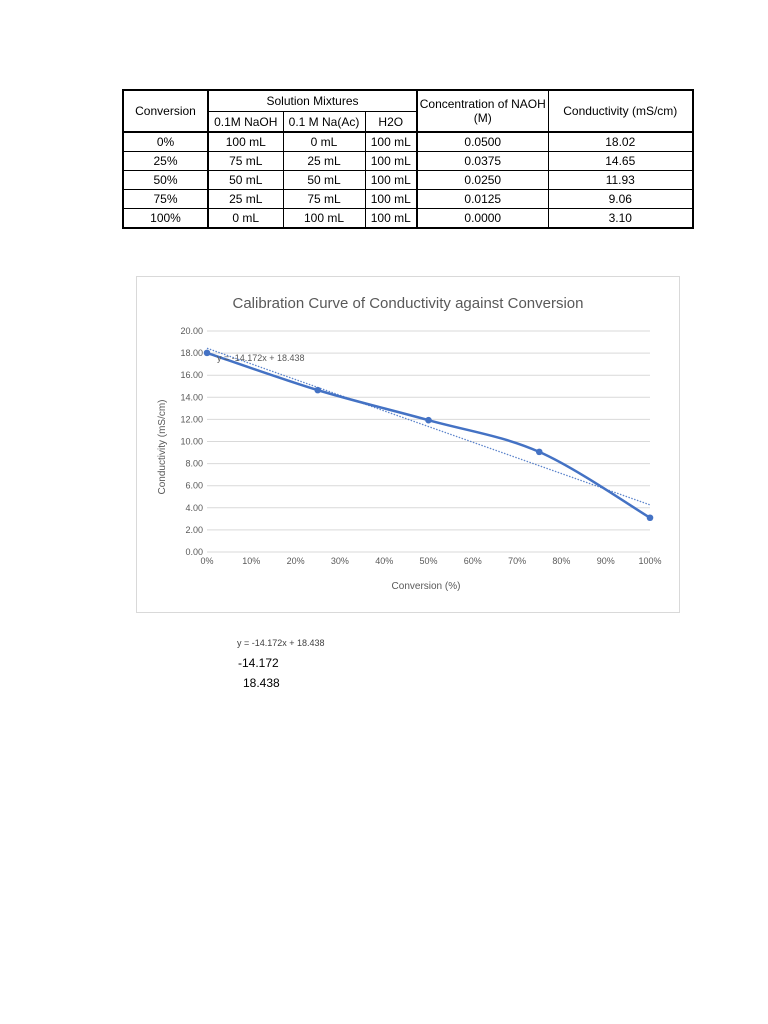 The height and width of the screenshot is (1024, 768). Describe the element at coordinates (482, 161) in the screenshot. I see `cell-concentration: 0.0375` at that location.